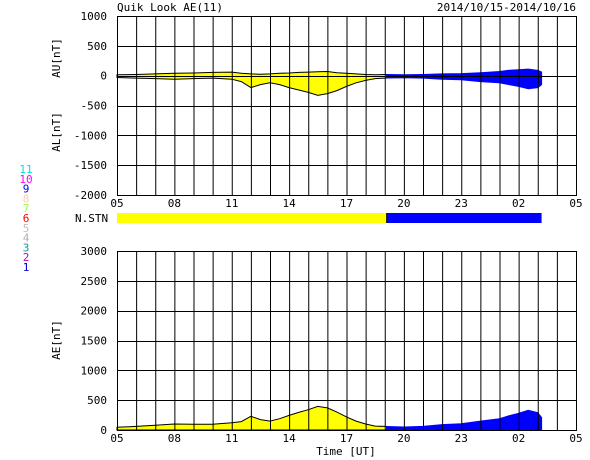 The width and height of the screenshot is (590, 460). Describe the element at coordinates (174, 438) in the screenshot. I see `bottom-x-tick-label: 08` at that location.